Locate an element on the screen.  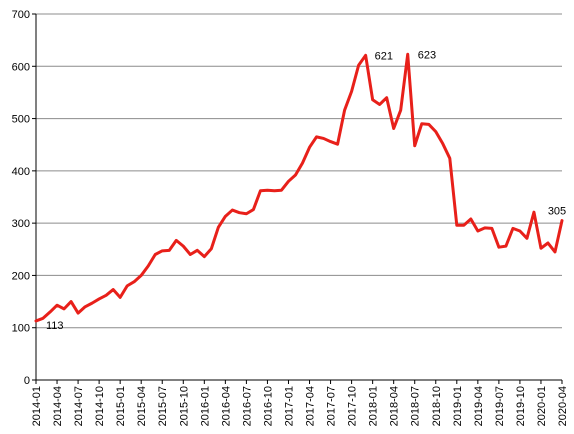
x-tick-label: 2016-01 is located at coordinates (205, 406).